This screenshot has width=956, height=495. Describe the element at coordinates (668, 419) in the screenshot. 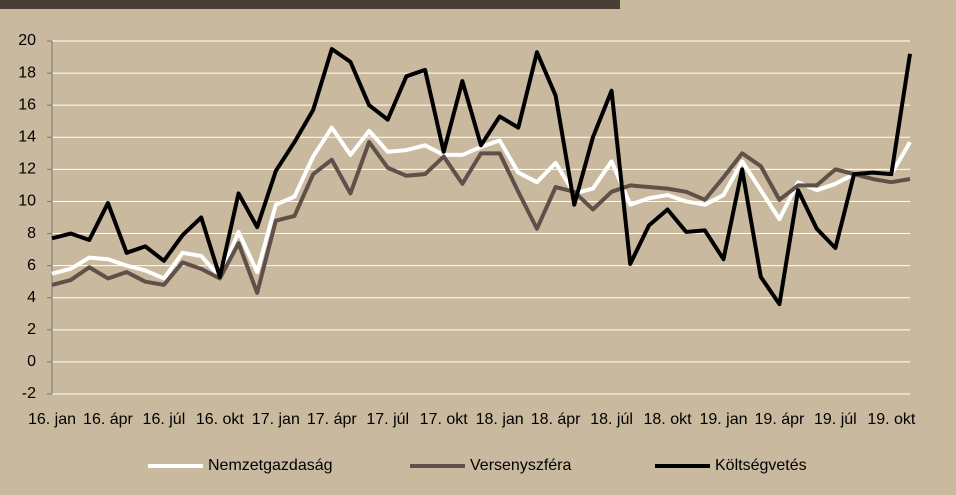

I see `x-tick-label: 18. okt` at that location.